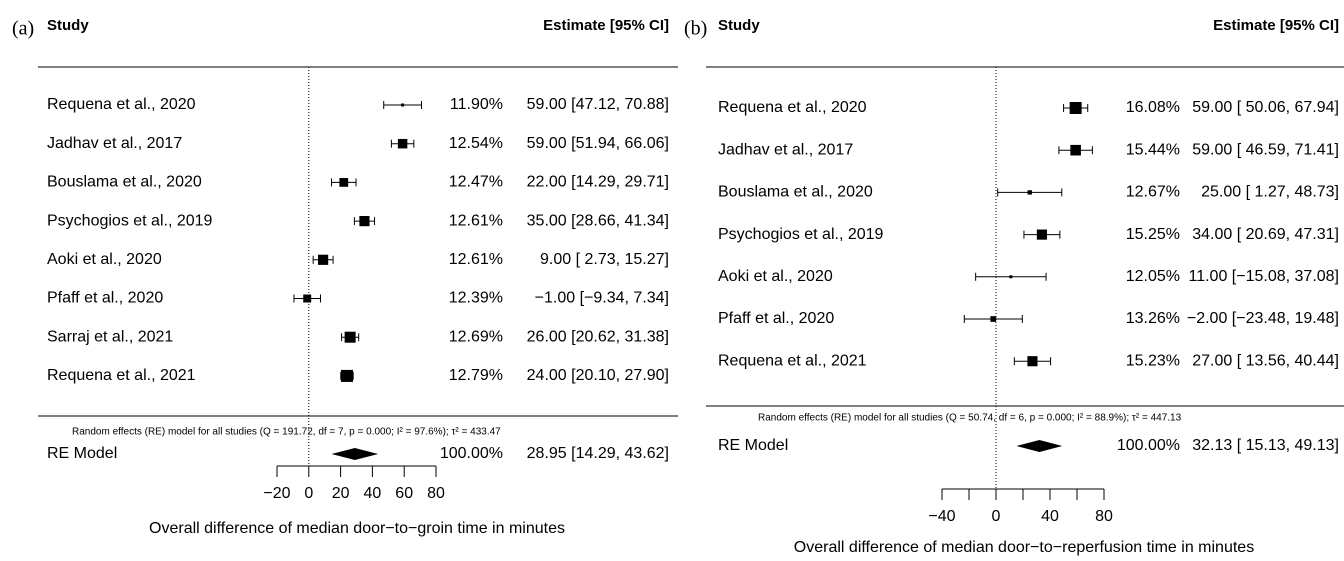  What do you see at coordinates (598, 104) in the screenshot?
I see `estimate: 59.00 [47.12, 70.88]` at bounding box center [598, 104].